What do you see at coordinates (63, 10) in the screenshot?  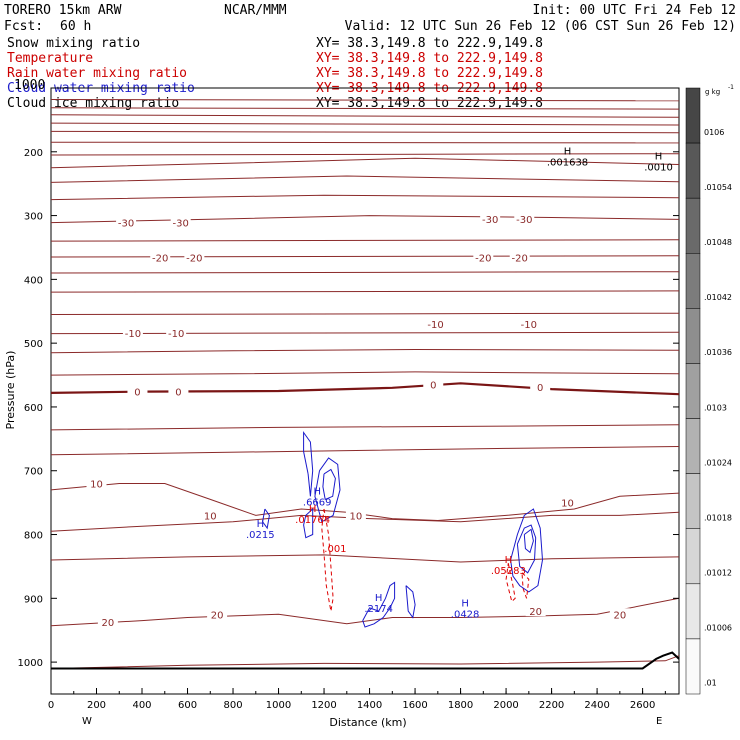 I see `model-title: TORERO 15km ARW` at bounding box center [63, 10].